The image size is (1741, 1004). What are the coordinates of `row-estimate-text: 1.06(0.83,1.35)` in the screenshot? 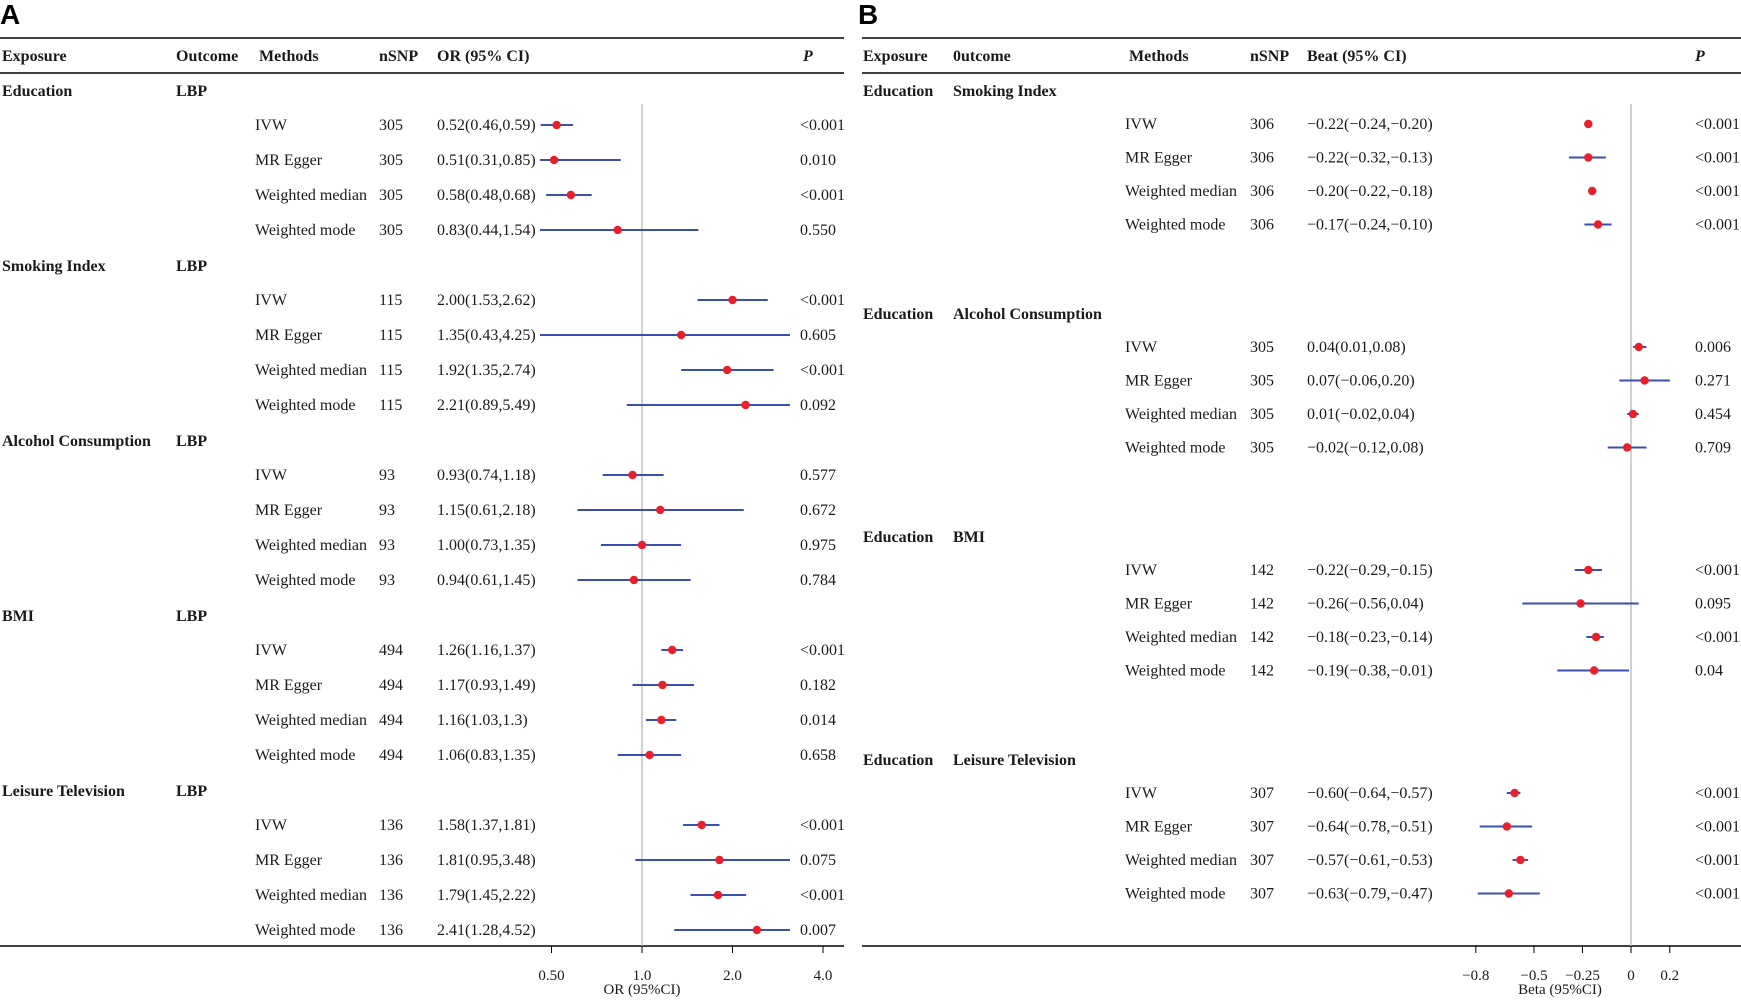 It's located at (486, 755).